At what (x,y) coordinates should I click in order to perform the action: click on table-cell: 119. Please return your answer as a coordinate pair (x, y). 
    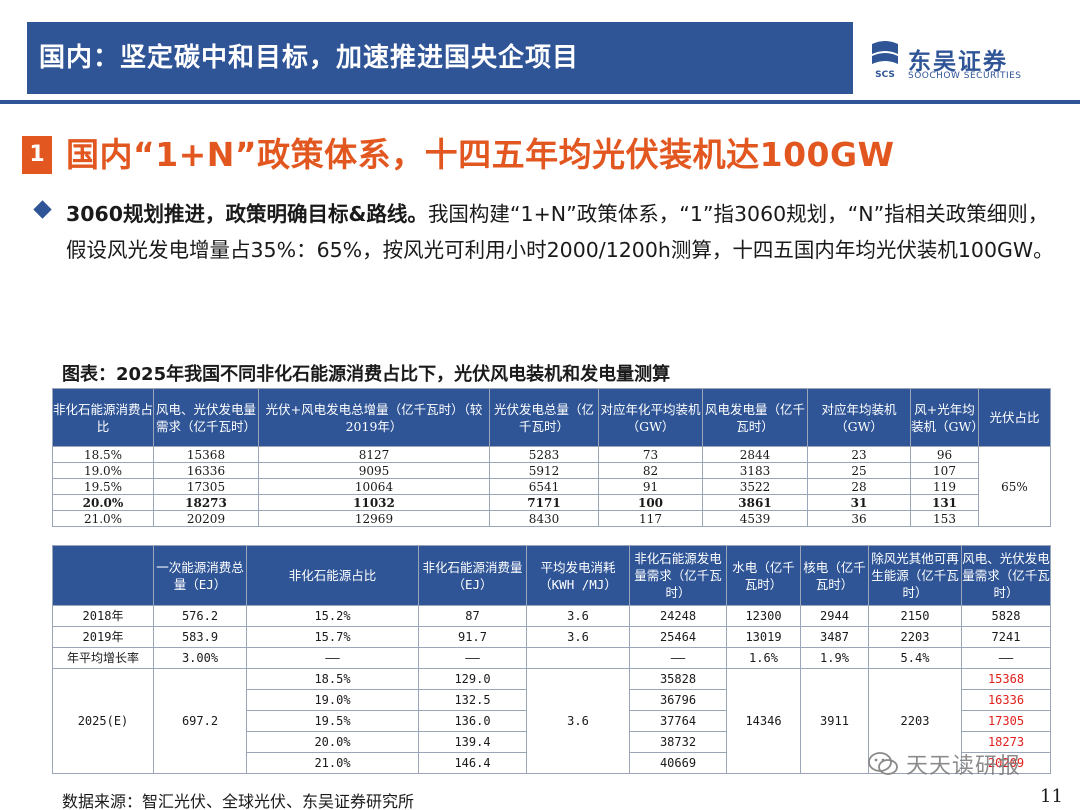
    Looking at the image, I should click on (944, 486).